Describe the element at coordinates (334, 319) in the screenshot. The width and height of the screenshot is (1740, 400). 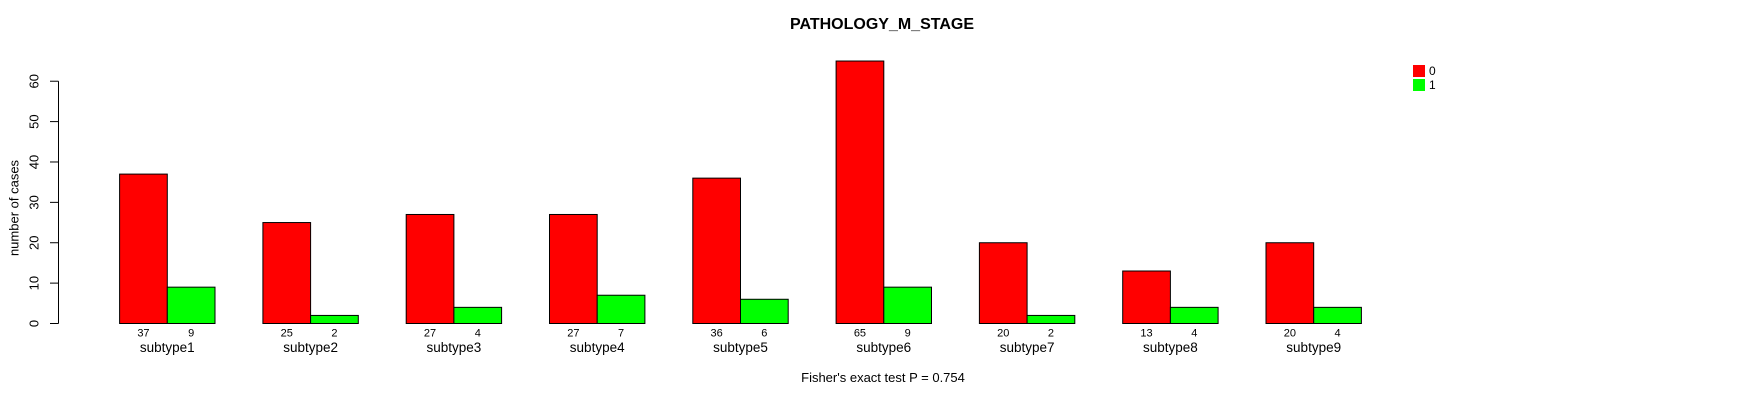
I see `bar-1-subtype2` at that location.